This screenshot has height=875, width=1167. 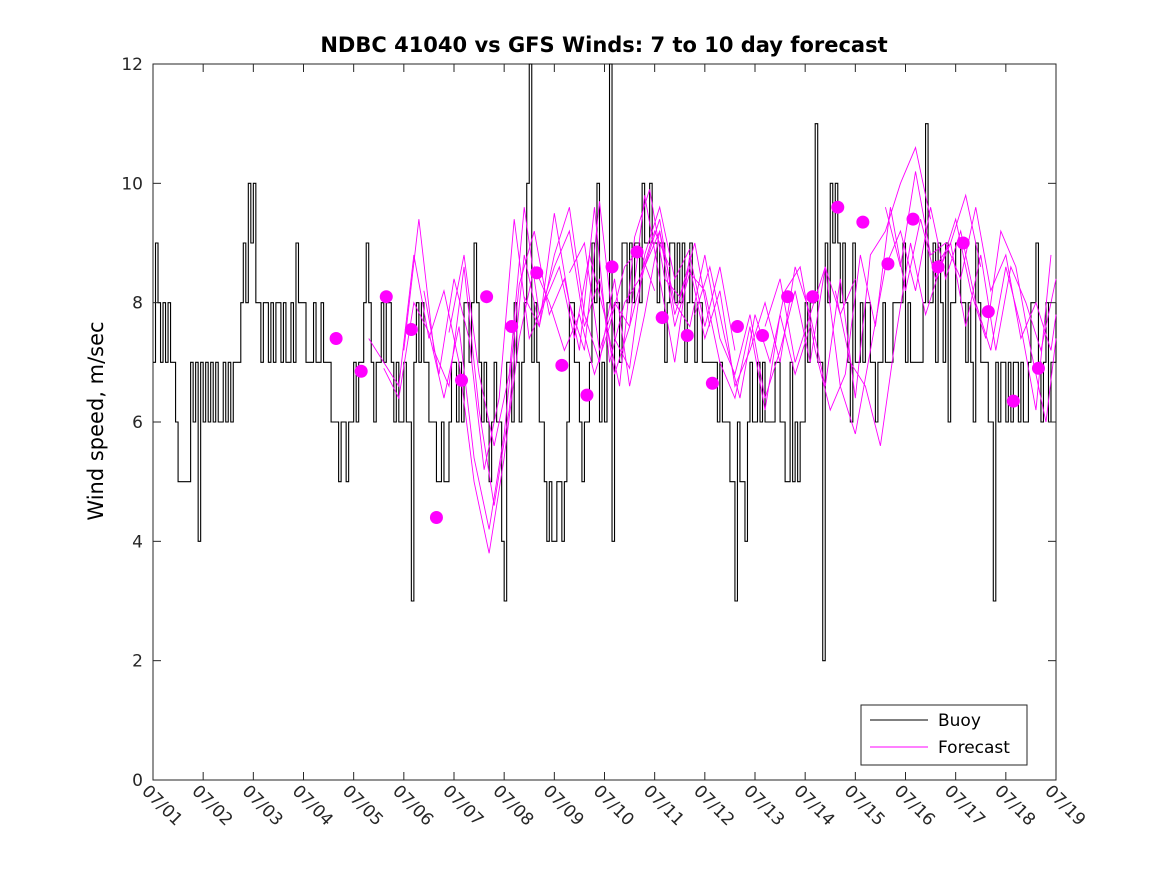 I want to click on y-axis-label: Wind speed, m/sec, so click(x=96, y=420).